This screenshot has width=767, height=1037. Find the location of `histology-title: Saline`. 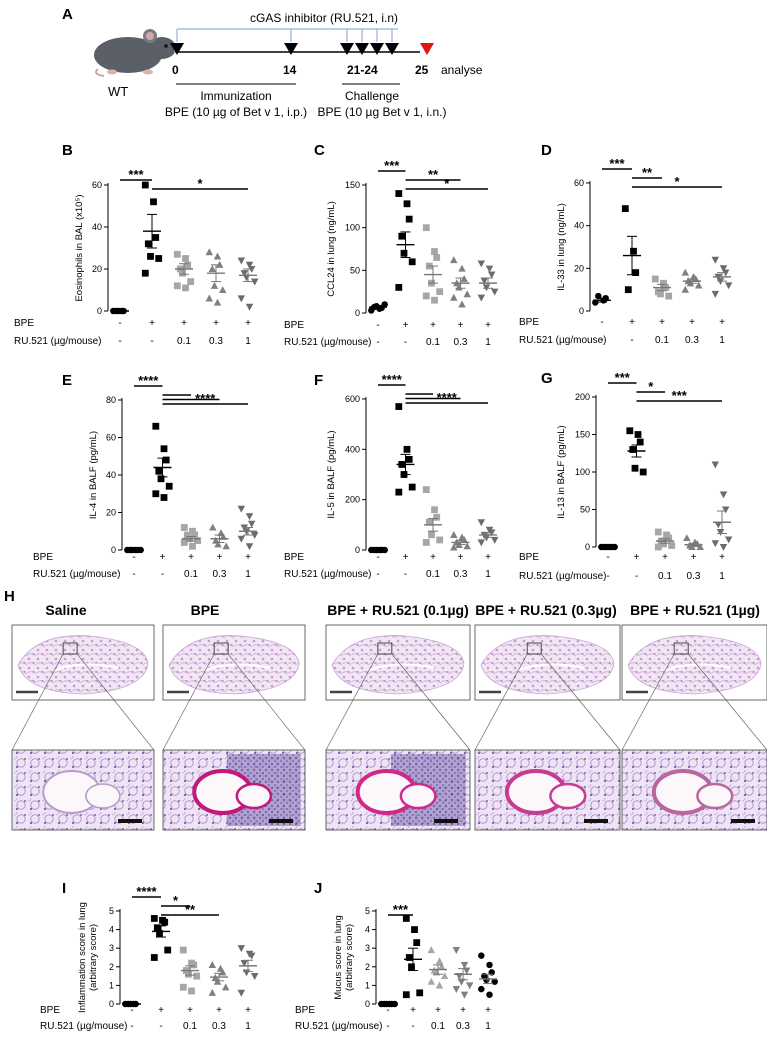

histology-title: Saline is located at coordinates (65, 610).